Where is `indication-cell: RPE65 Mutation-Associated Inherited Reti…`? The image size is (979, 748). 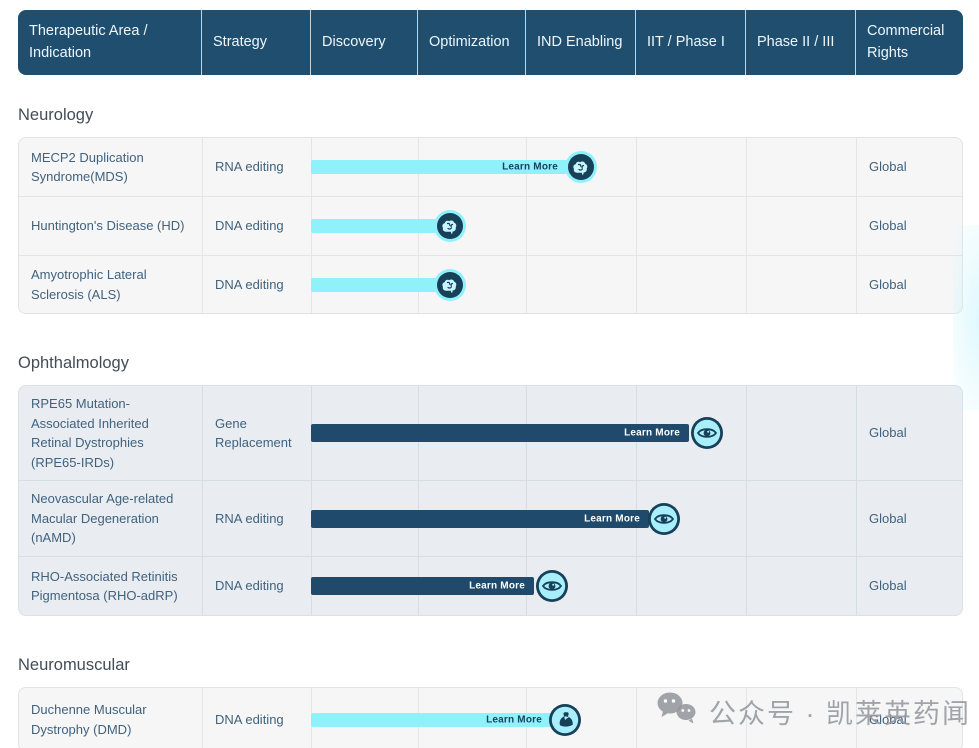
indication-cell: RPE65 Mutation-Associated Inherited Reti… is located at coordinates (110, 433).